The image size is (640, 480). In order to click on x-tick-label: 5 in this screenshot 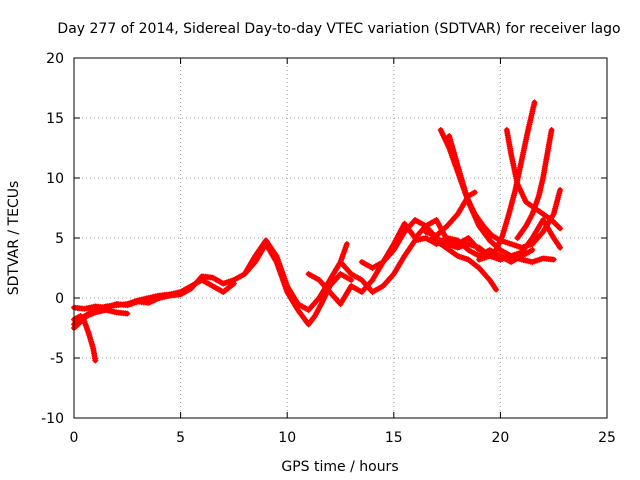, I will do `click(180, 438)`.